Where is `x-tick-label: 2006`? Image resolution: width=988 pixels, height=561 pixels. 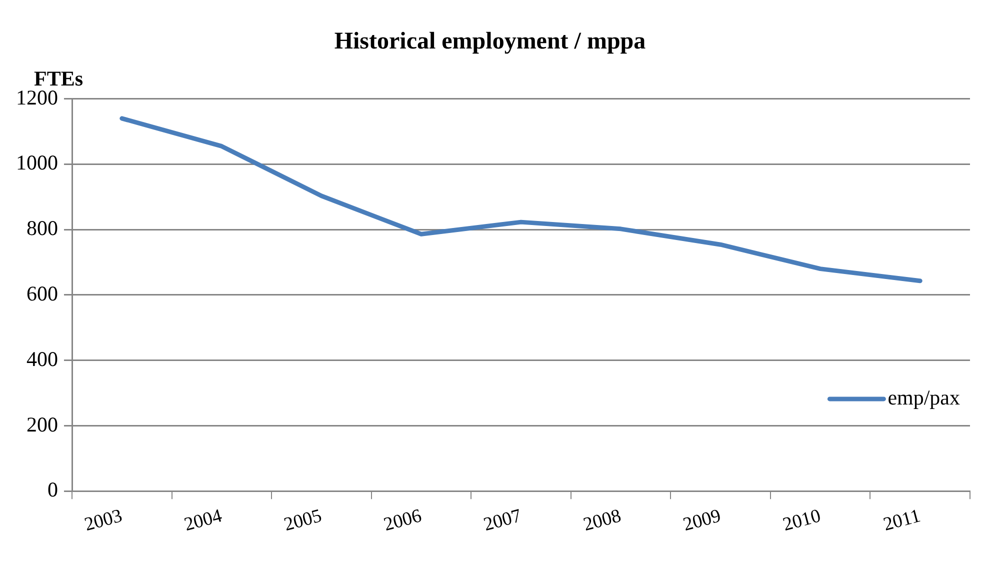
x-tick-label: 2006 is located at coordinates (403, 521).